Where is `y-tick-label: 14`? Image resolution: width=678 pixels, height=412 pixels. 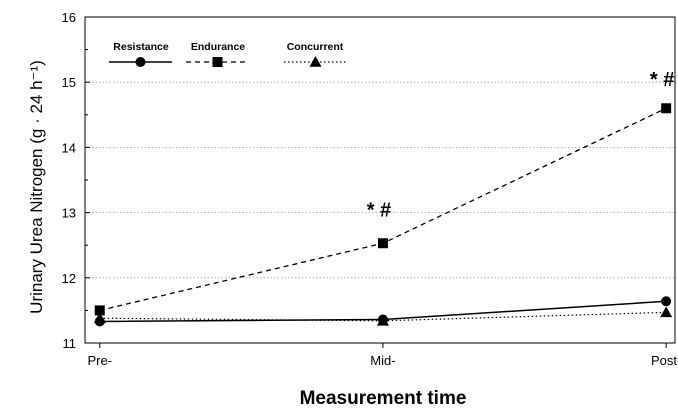 y-tick-label: 14 is located at coordinates (69, 147).